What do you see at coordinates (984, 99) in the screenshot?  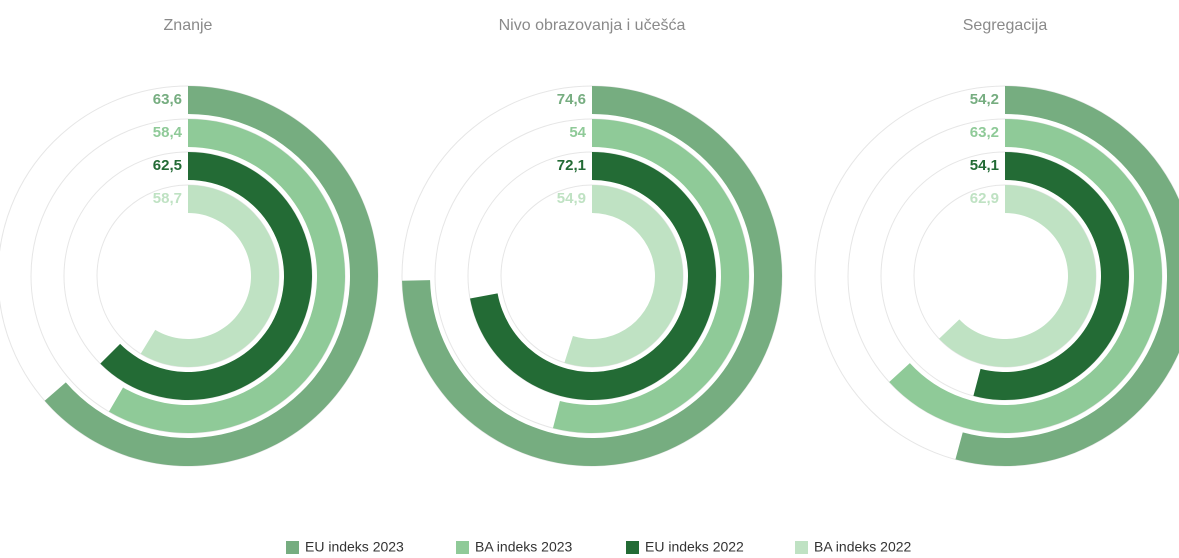 I see `value-label: 54,2` at bounding box center [984, 99].